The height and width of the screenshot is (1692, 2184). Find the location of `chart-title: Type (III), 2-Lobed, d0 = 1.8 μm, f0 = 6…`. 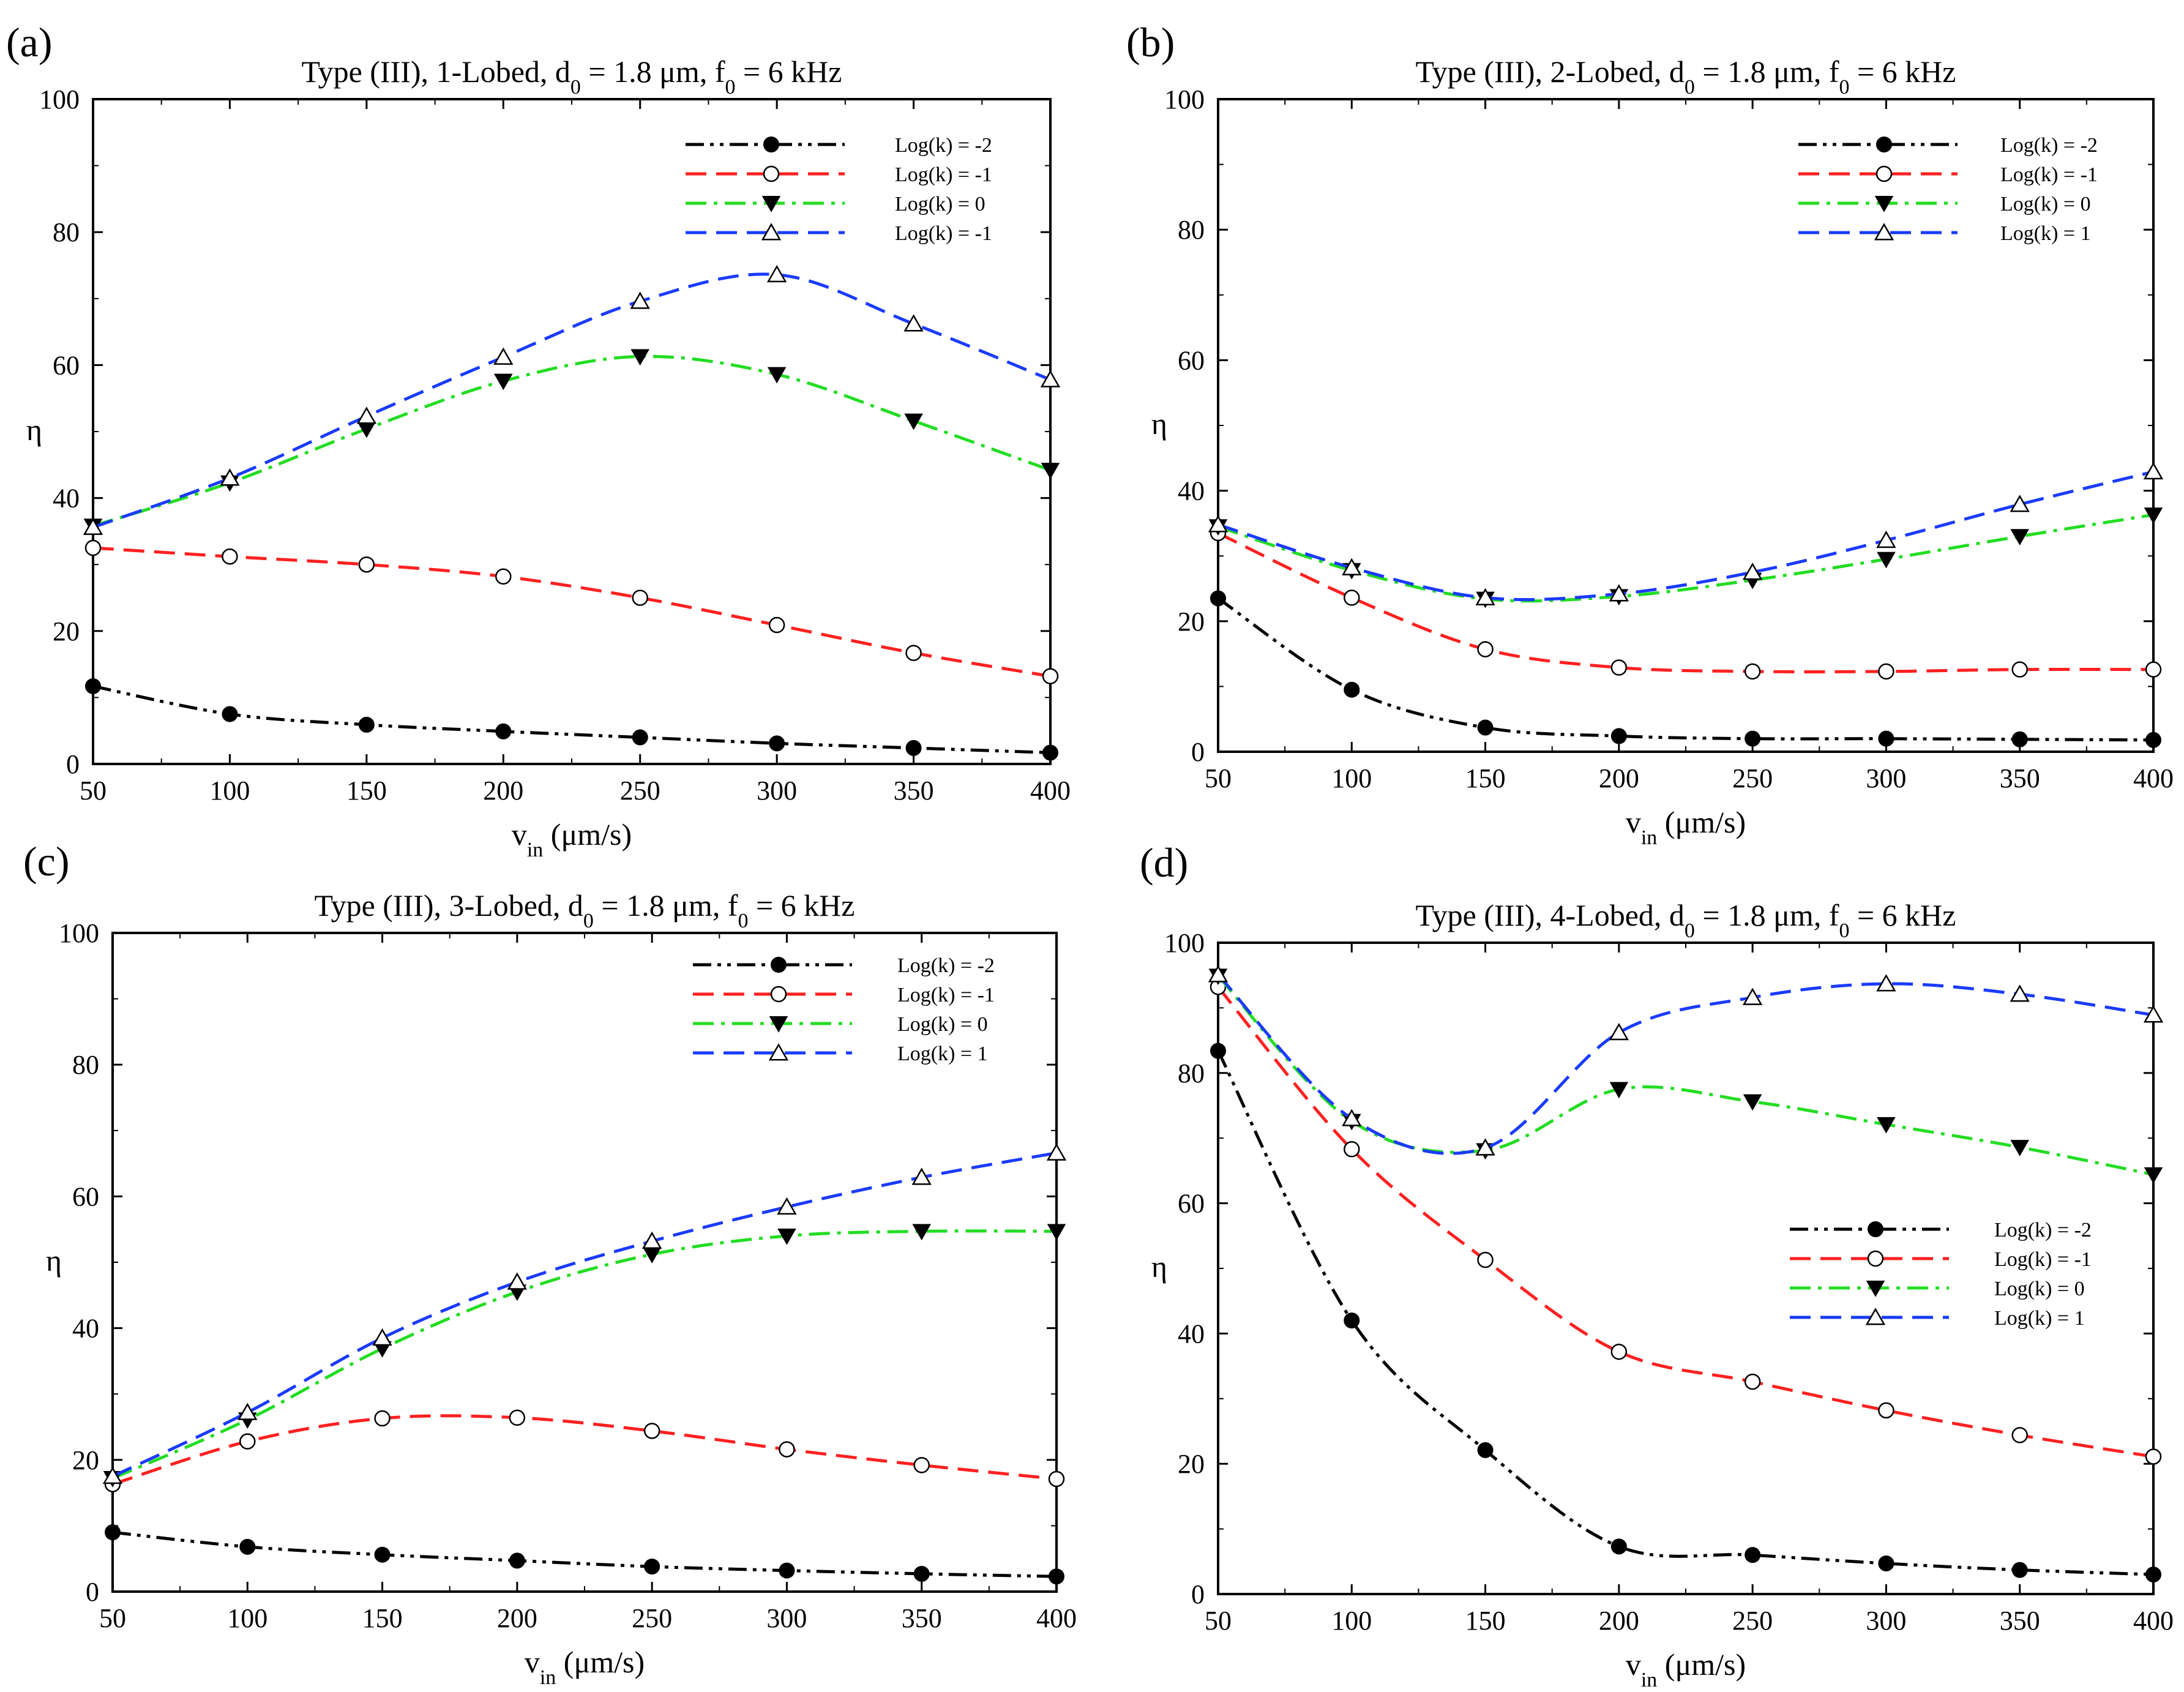

chart-title: Type (III), 2-Lobed, d0 = 1.8 μm, f0 = 6… is located at coordinates (1686, 76).